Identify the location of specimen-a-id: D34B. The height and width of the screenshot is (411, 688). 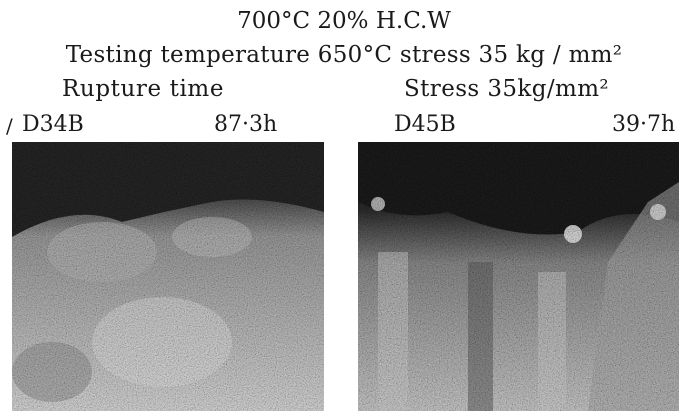
(53, 124).